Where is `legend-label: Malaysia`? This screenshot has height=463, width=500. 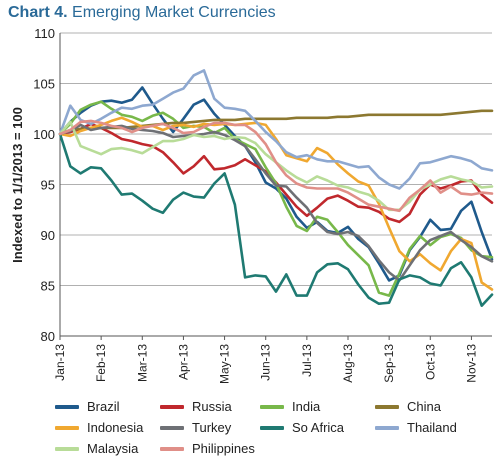 legend-label: Malaysia is located at coordinates (113, 448).